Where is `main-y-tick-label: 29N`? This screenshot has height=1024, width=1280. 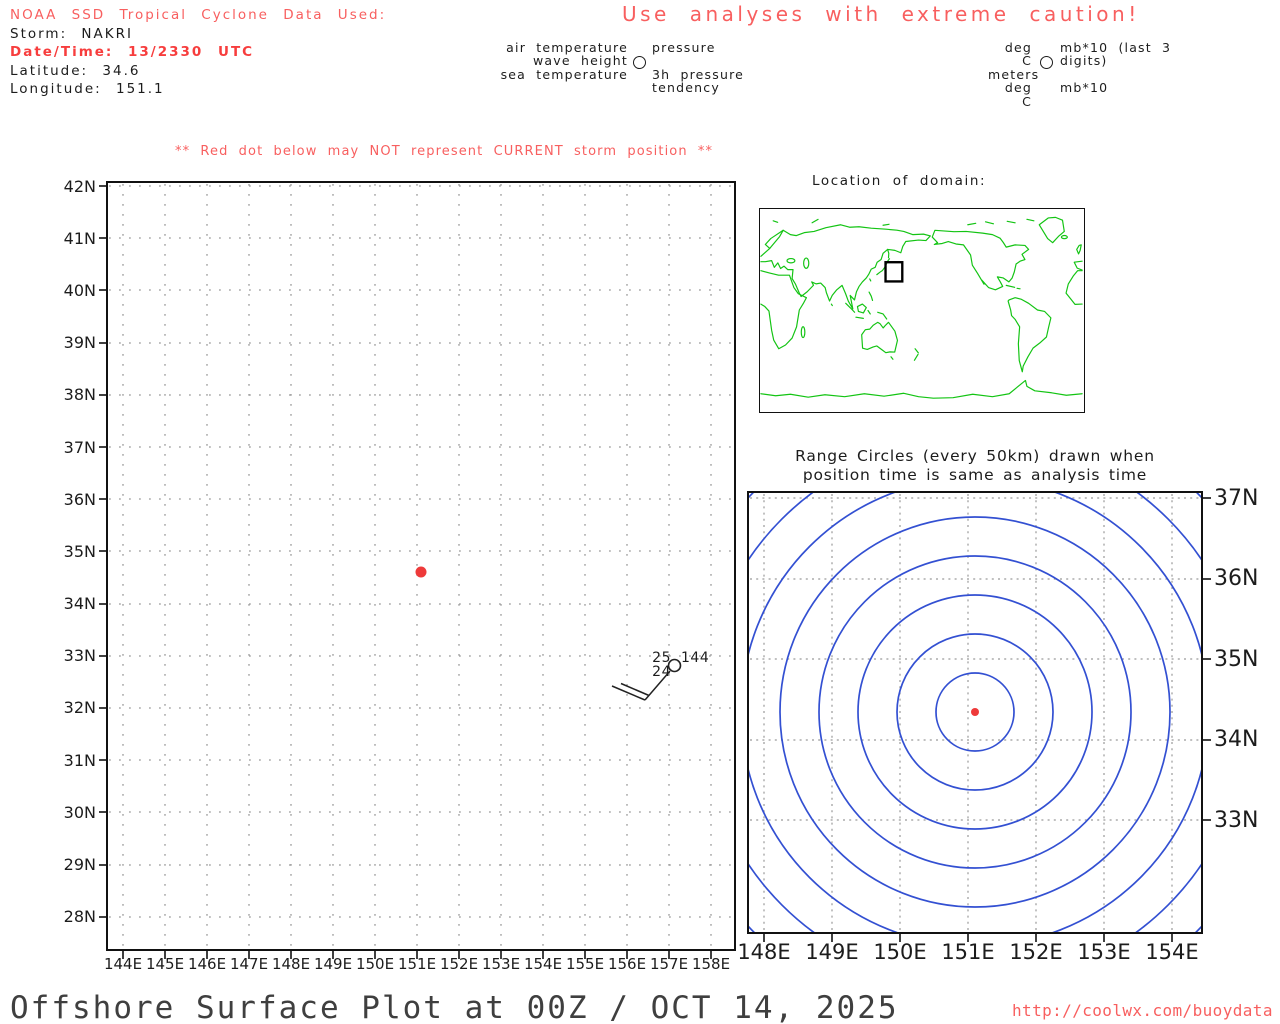
main-y-tick-label: 29N is located at coordinates (79, 865).